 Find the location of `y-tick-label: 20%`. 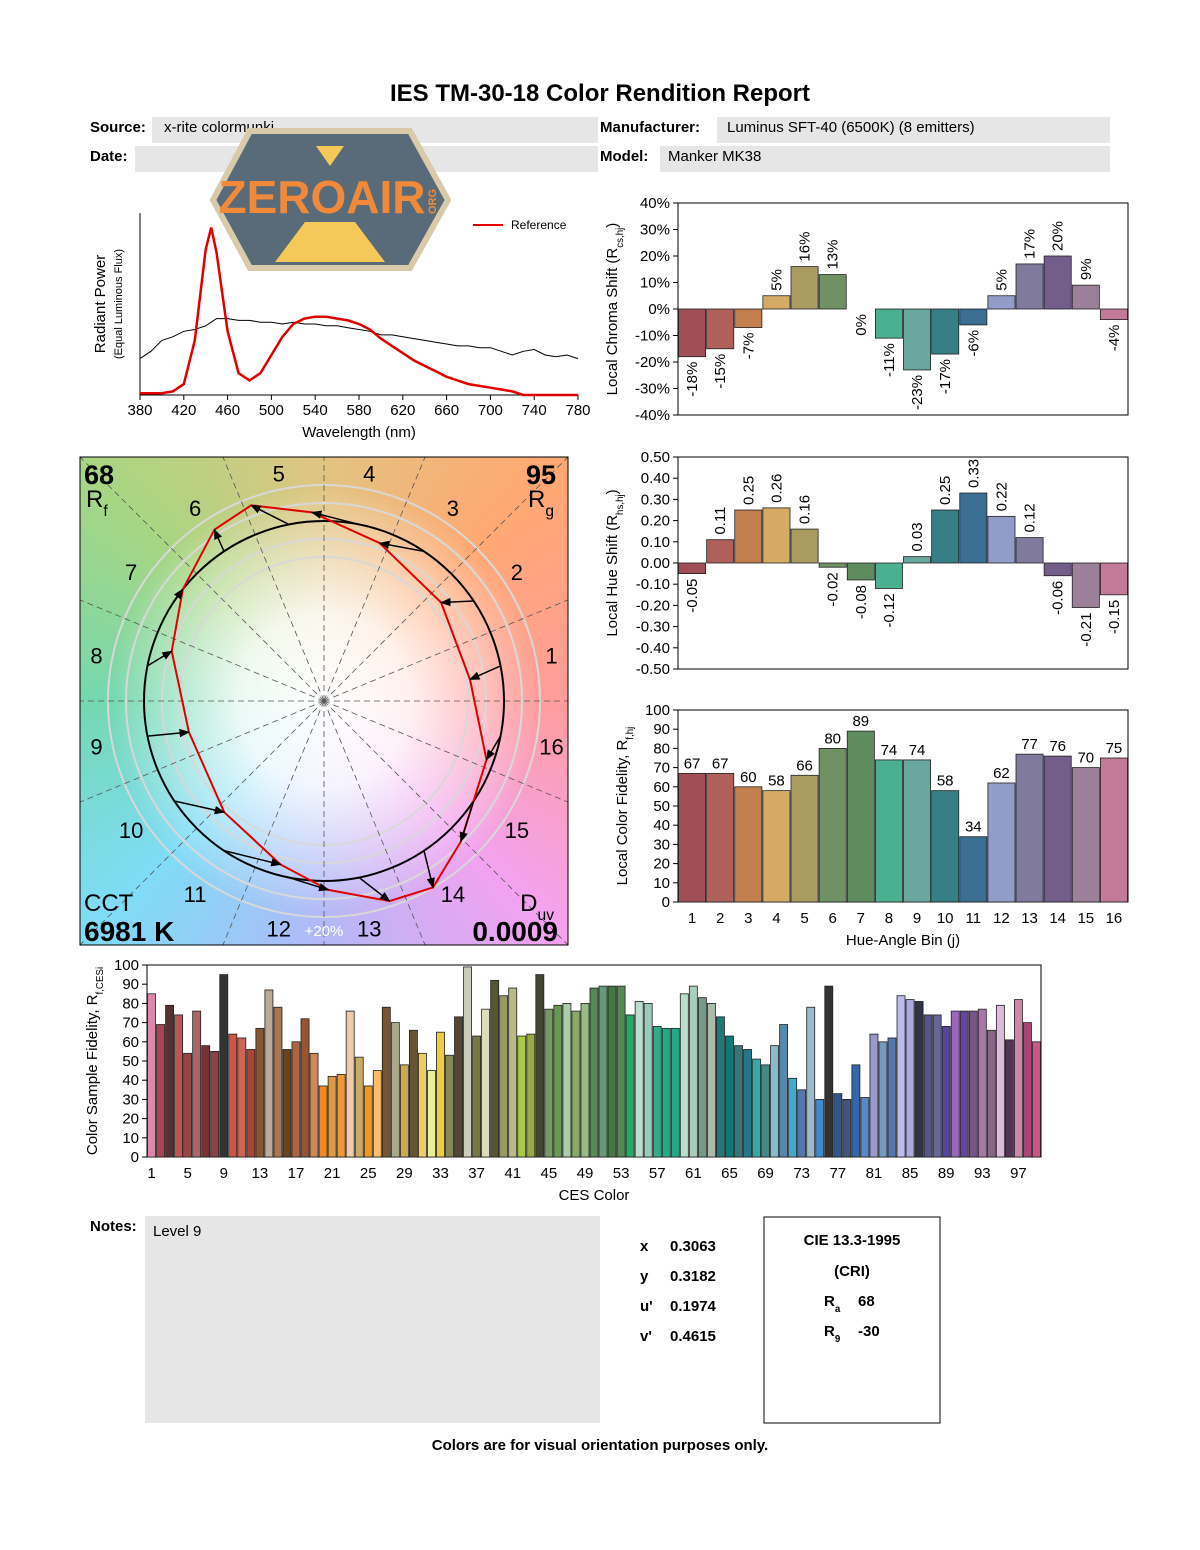

y-tick-label: 20% is located at coordinates (655, 256).